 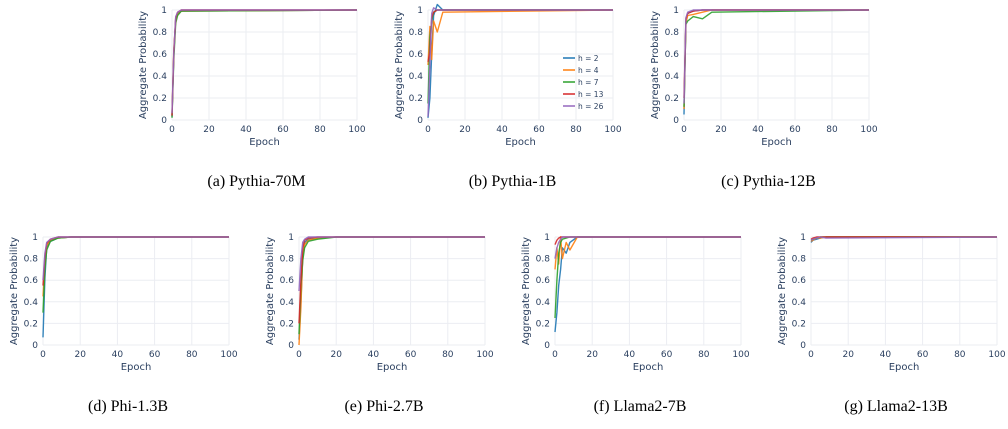 I want to click on subfigure-caption: (c) Pythia-12B, so click(x=768, y=181).